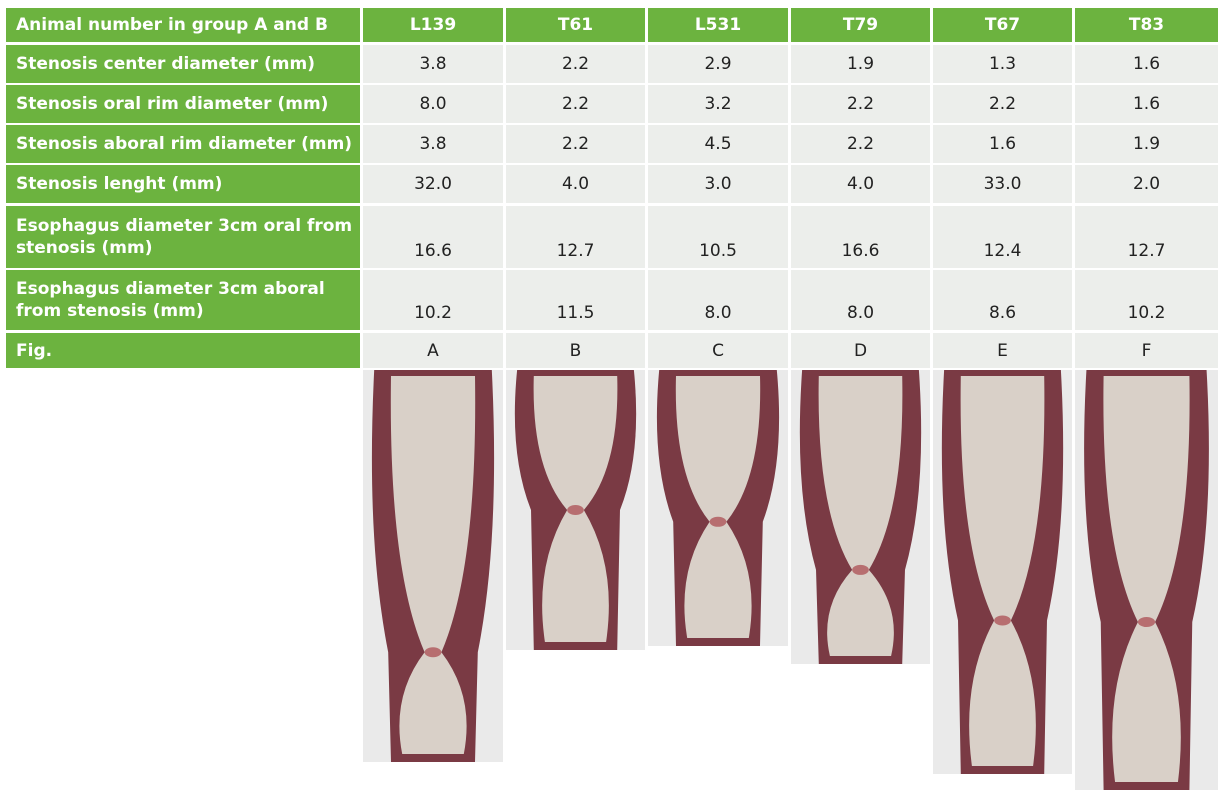 This screenshot has width=1224, height=800. I want to click on table-cell: 12.4, so click(1002, 237).